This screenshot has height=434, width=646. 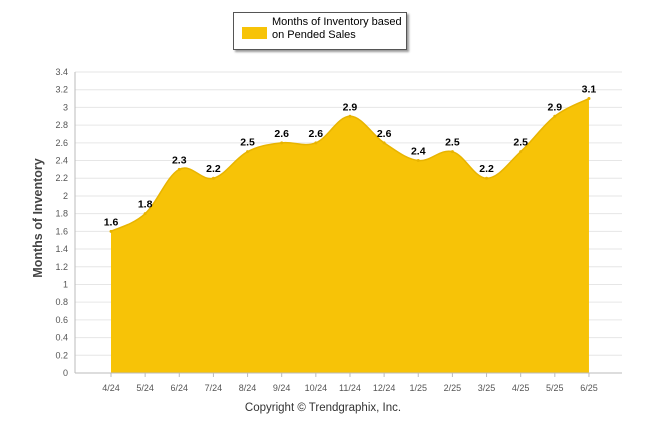 I want to click on legend-label-line-2: on Pended Sales, so click(x=314, y=35).